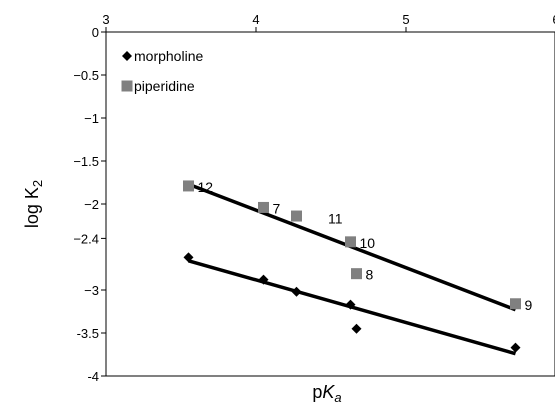 This screenshot has height=407, width=555. I want to click on y-tick-label: −0.5, so click(86, 75).